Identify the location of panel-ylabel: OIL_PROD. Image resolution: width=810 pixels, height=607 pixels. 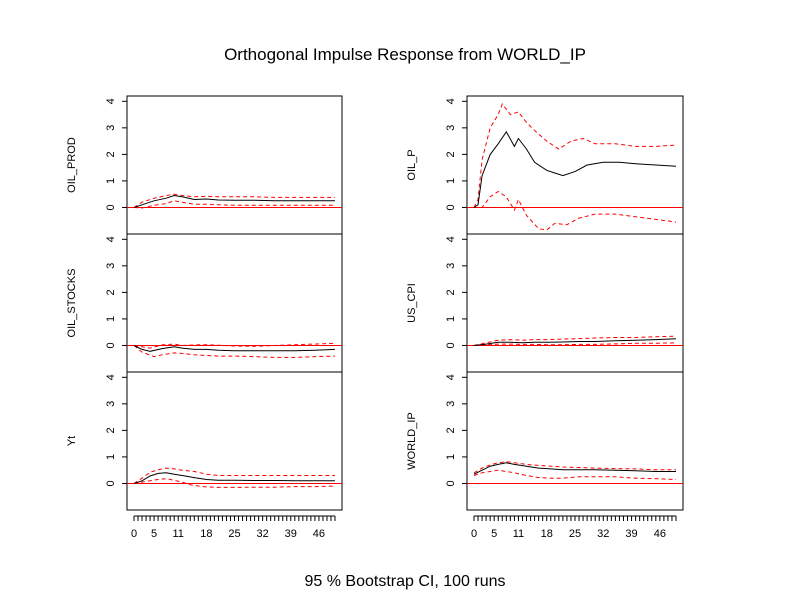
(72, 165).